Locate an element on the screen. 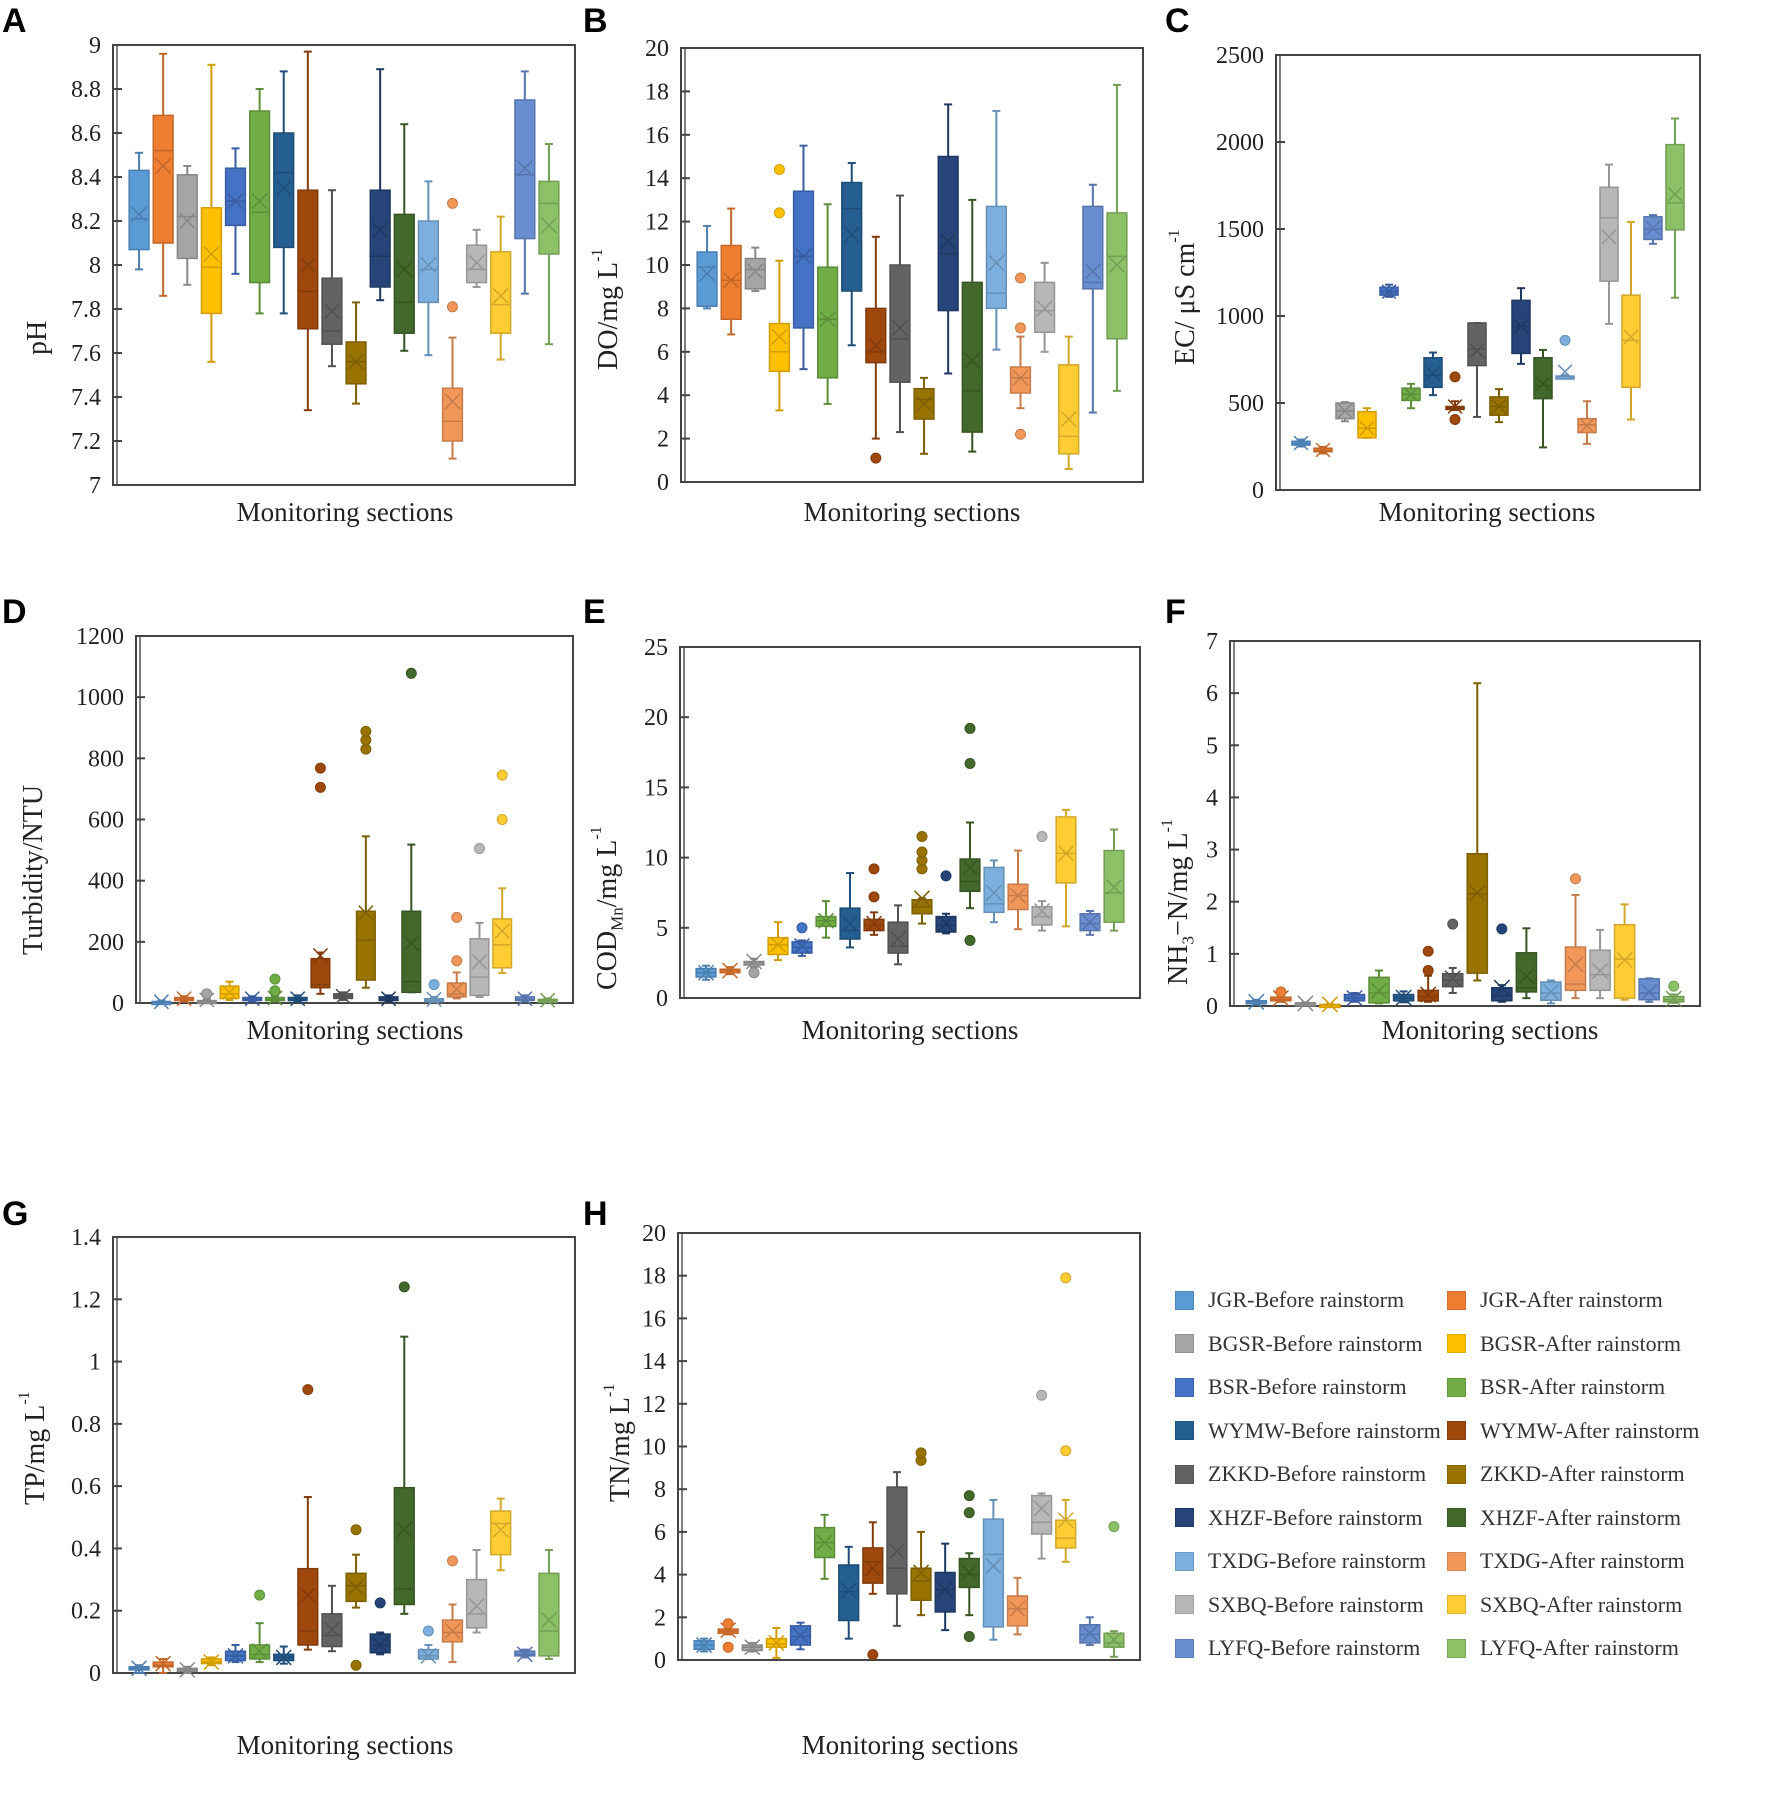 The height and width of the screenshot is (1794, 1766). y-tick-label: 2 is located at coordinates (663, 440).